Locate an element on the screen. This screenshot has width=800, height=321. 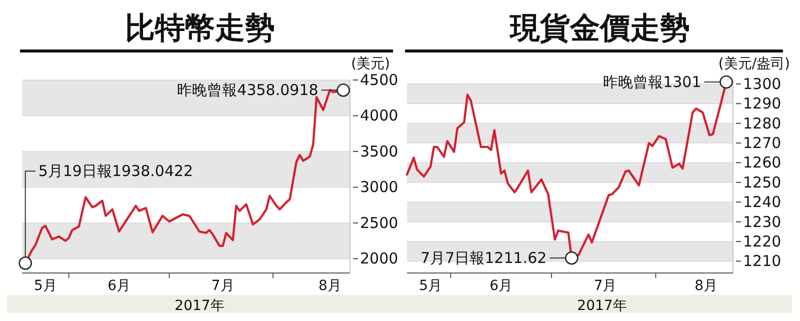
y-tick-label: 2500 is located at coordinates (379, 223).